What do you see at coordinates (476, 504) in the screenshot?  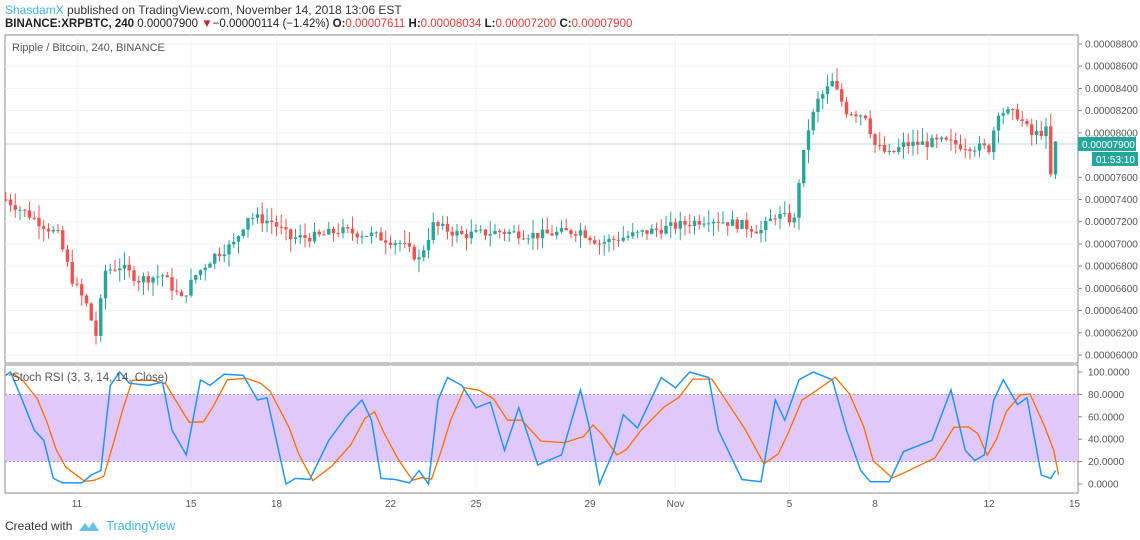 I see `x-tick-label: 25` at bounding box center [476, 504].